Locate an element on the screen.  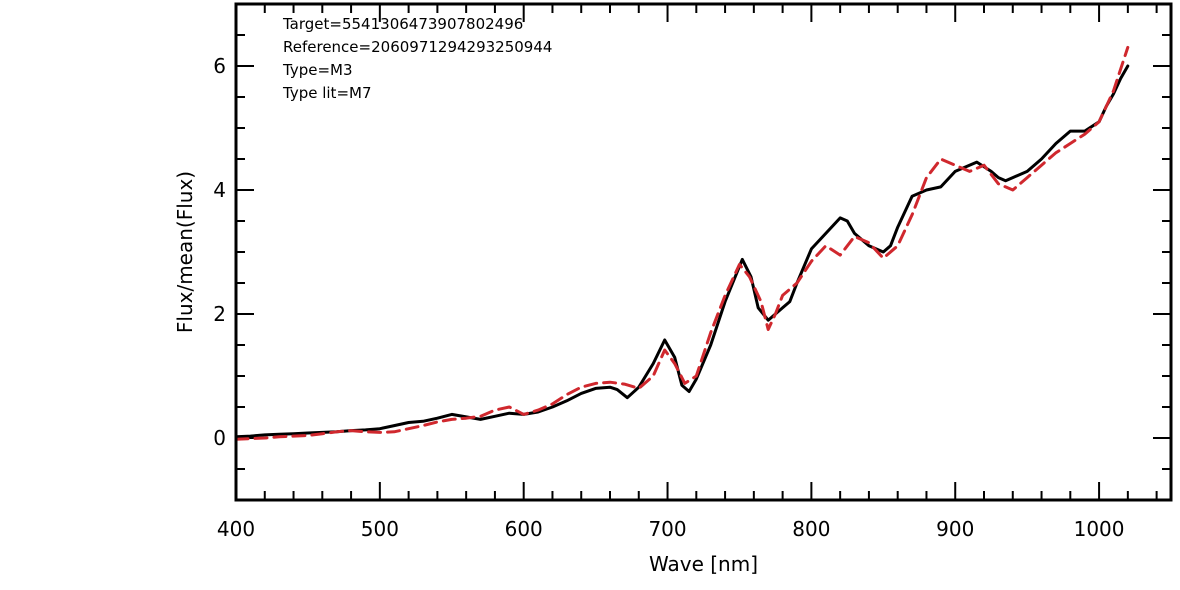
x-tick-label: 1000 is located at coordinates (1099, 529).